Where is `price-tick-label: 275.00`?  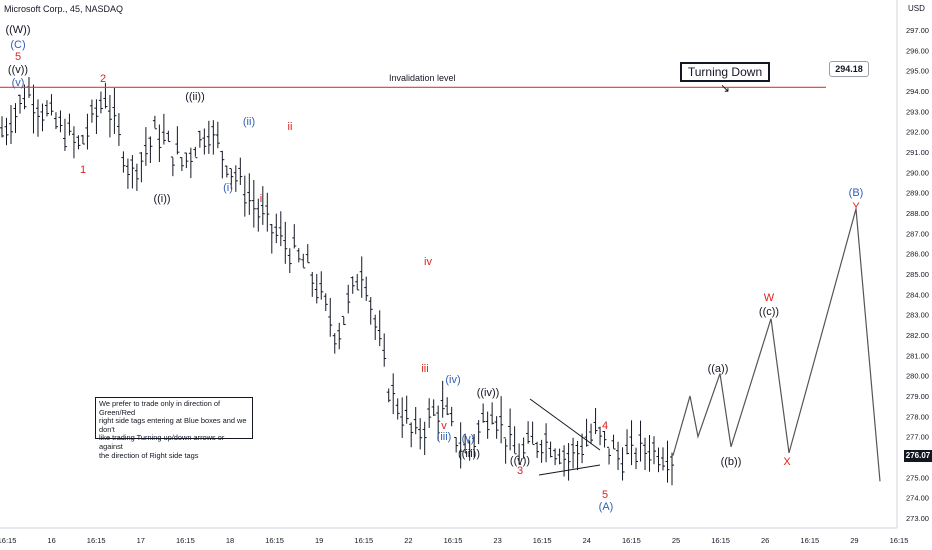
price-tick-label: 275.00 is located at coordinates (917, 477).